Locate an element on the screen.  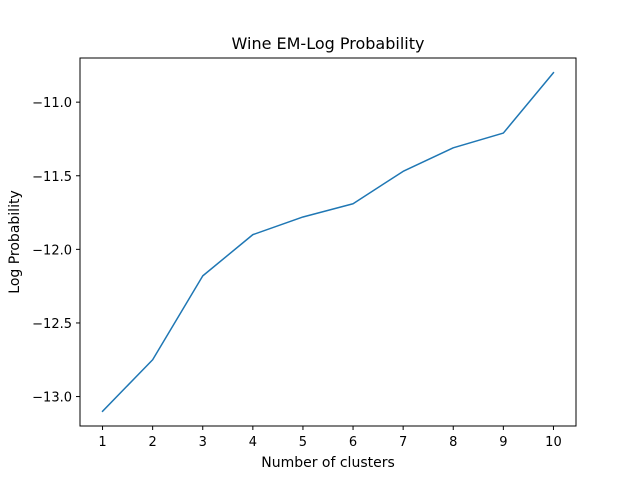
x-tick-label: 8 is located at coordinates (453, 442).